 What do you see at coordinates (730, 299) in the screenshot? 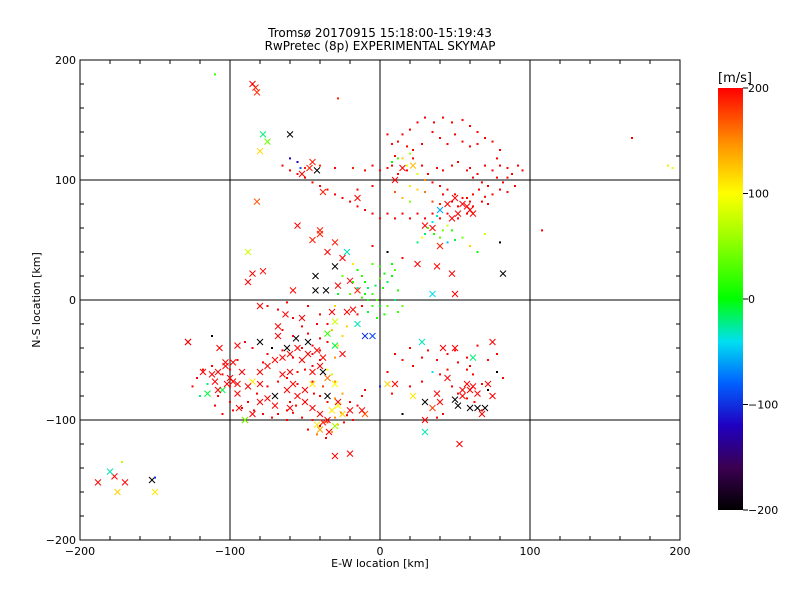
I see `colorbar` at bounding box center [730, 299].